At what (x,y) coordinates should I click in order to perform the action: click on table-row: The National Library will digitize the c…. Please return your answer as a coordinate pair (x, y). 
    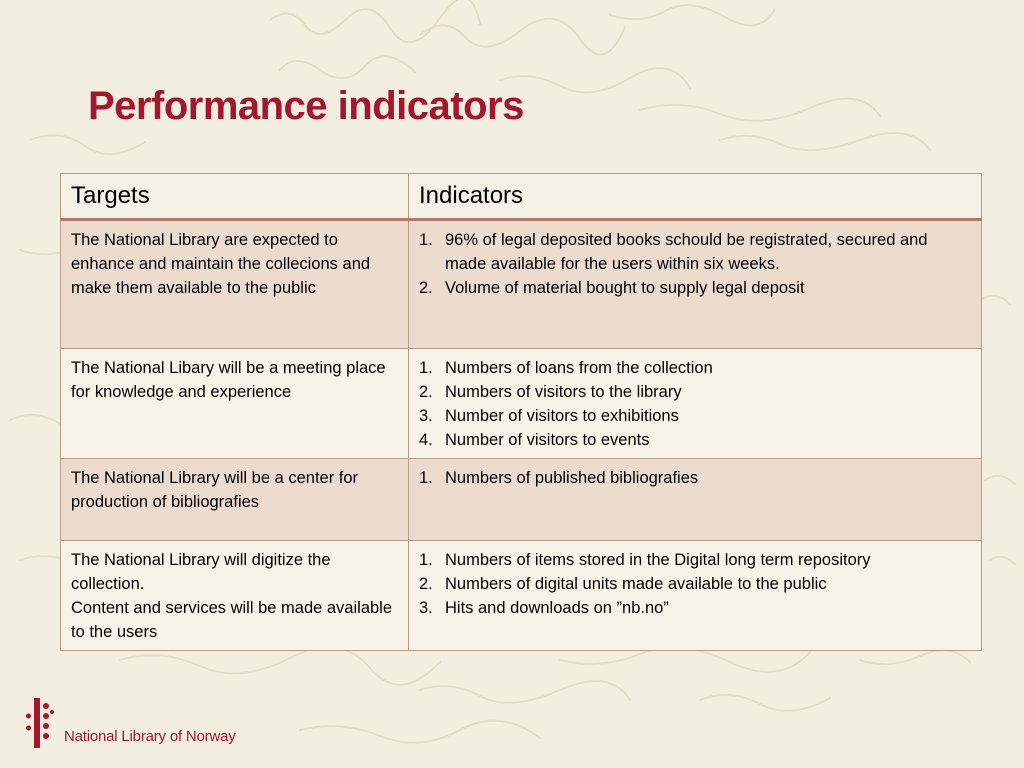
    Looking at the image, I should click on (521, 595).